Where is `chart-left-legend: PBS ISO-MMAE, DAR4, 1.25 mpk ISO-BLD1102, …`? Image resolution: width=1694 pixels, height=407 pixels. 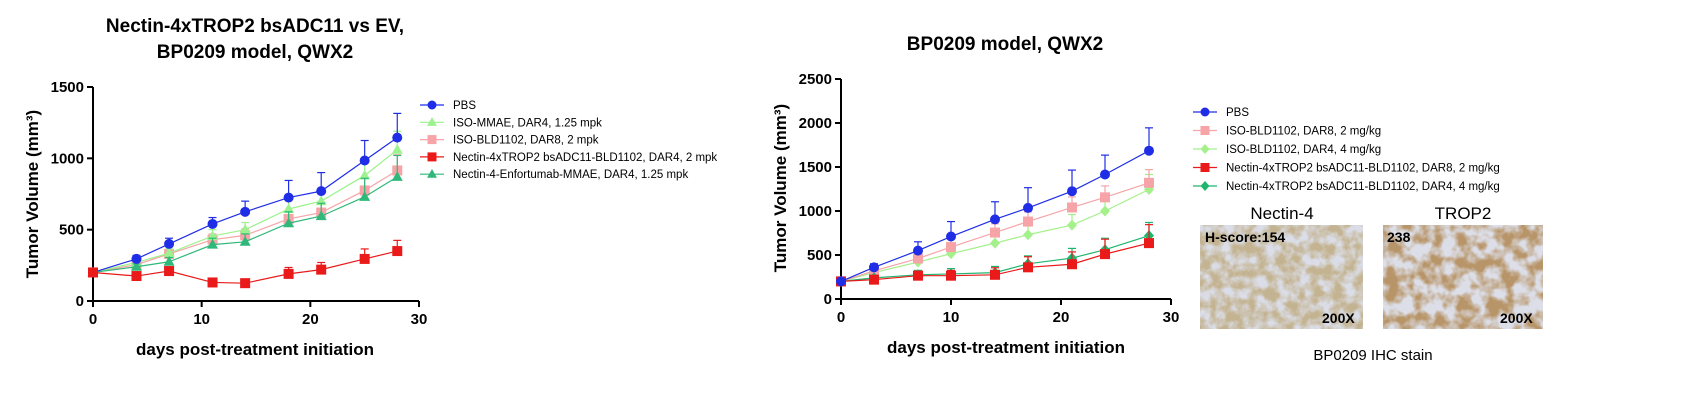 chart-left-legend: PBS ISO-MMAE, DAR4, 1.25 mpk ISO-BLD1102, … is located at coordinates (568, 140).